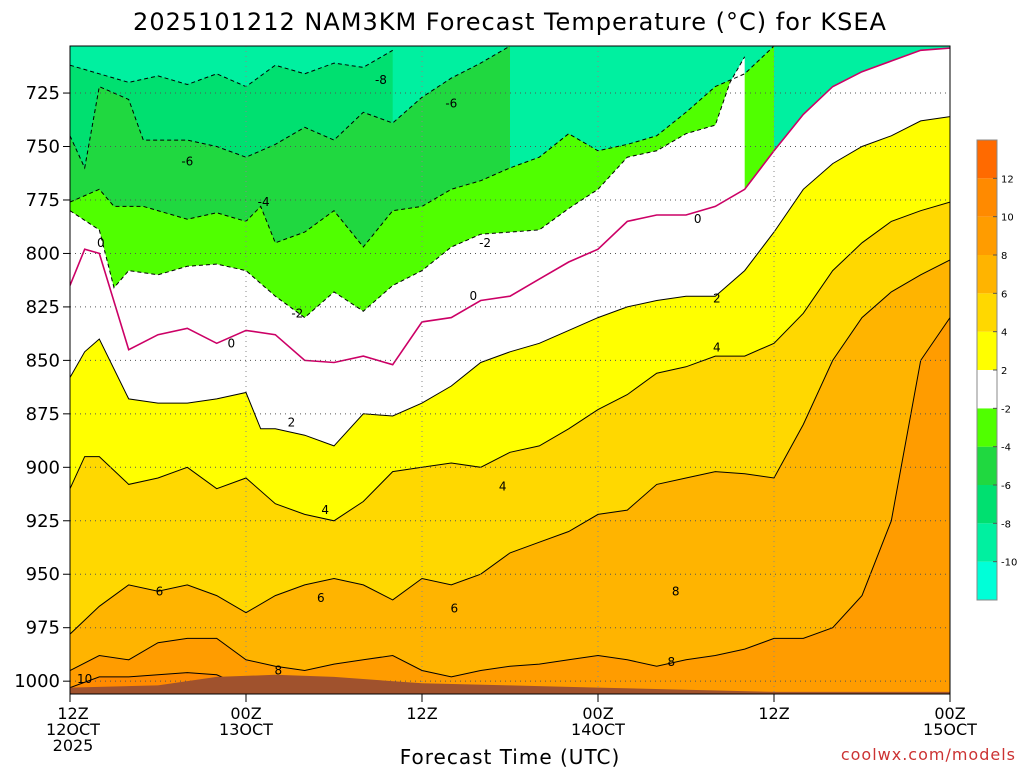 Image resolution: width=1024 pixels, height=768 pixels. I want to click on y-tick-label: 975, so click(43, 628).